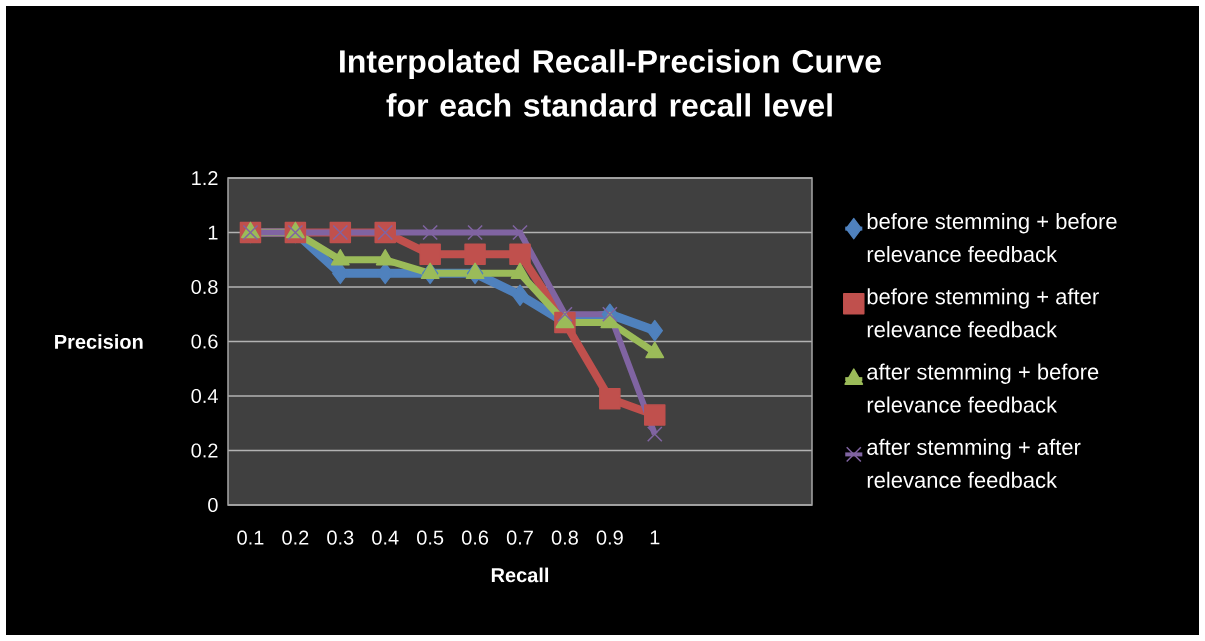 The height and width of the screenshot is (641, 1205). Describe the element at coordinates (519, 537) in the screenshot. I see `x-tick-label: 0.7` at that location.